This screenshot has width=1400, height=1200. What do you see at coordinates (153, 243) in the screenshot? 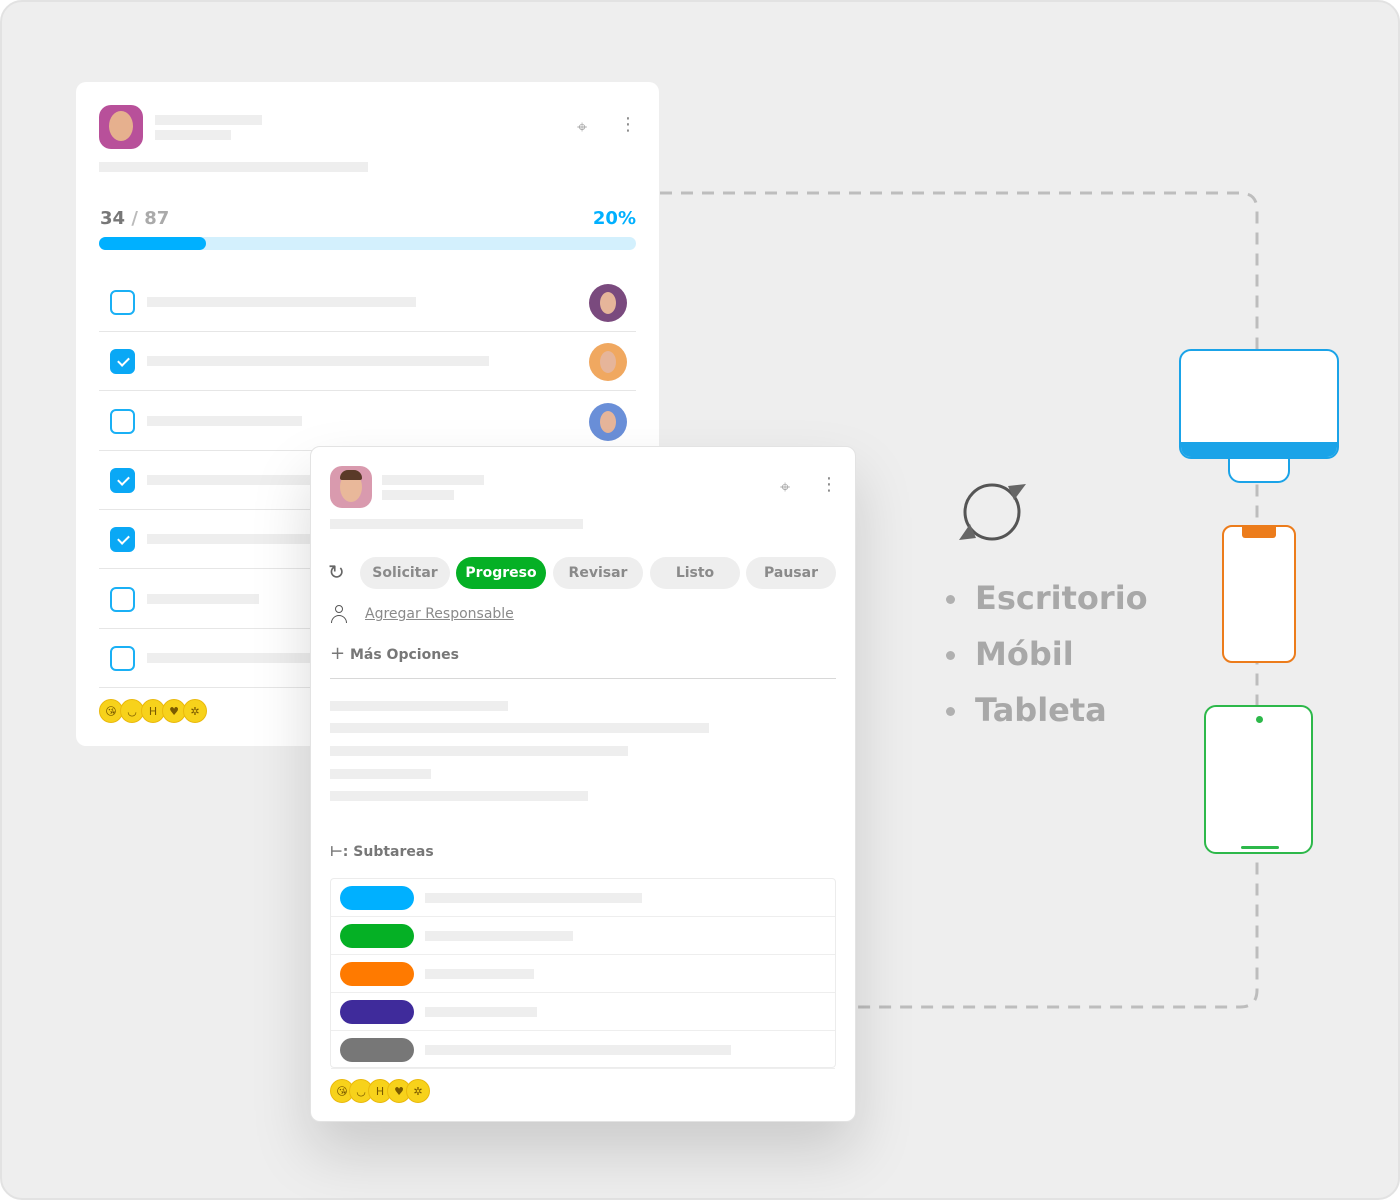
I see `progress-bar-fill` at bounding box center [153, 243].